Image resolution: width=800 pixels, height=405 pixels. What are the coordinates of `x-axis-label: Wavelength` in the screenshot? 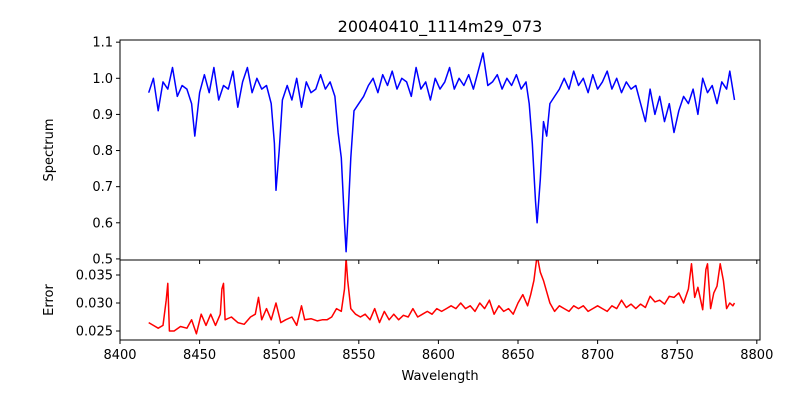 It's located at (439, 376).